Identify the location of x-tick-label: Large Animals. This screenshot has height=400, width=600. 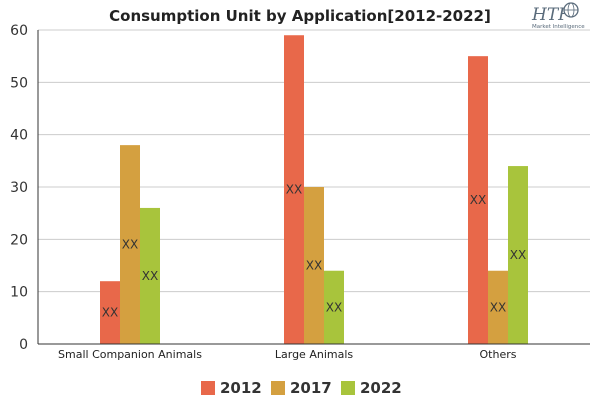
(314, 354).